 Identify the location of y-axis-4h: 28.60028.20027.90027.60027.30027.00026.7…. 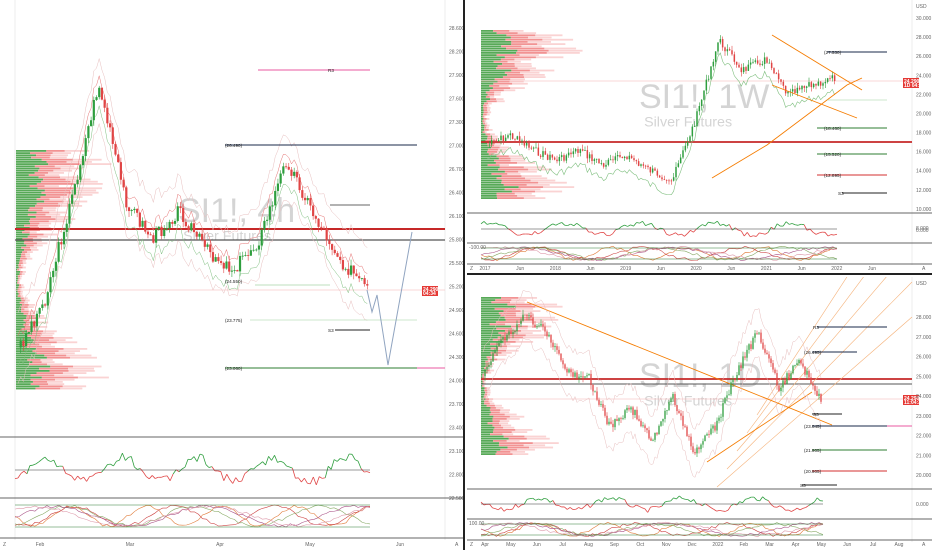
(457, 264).